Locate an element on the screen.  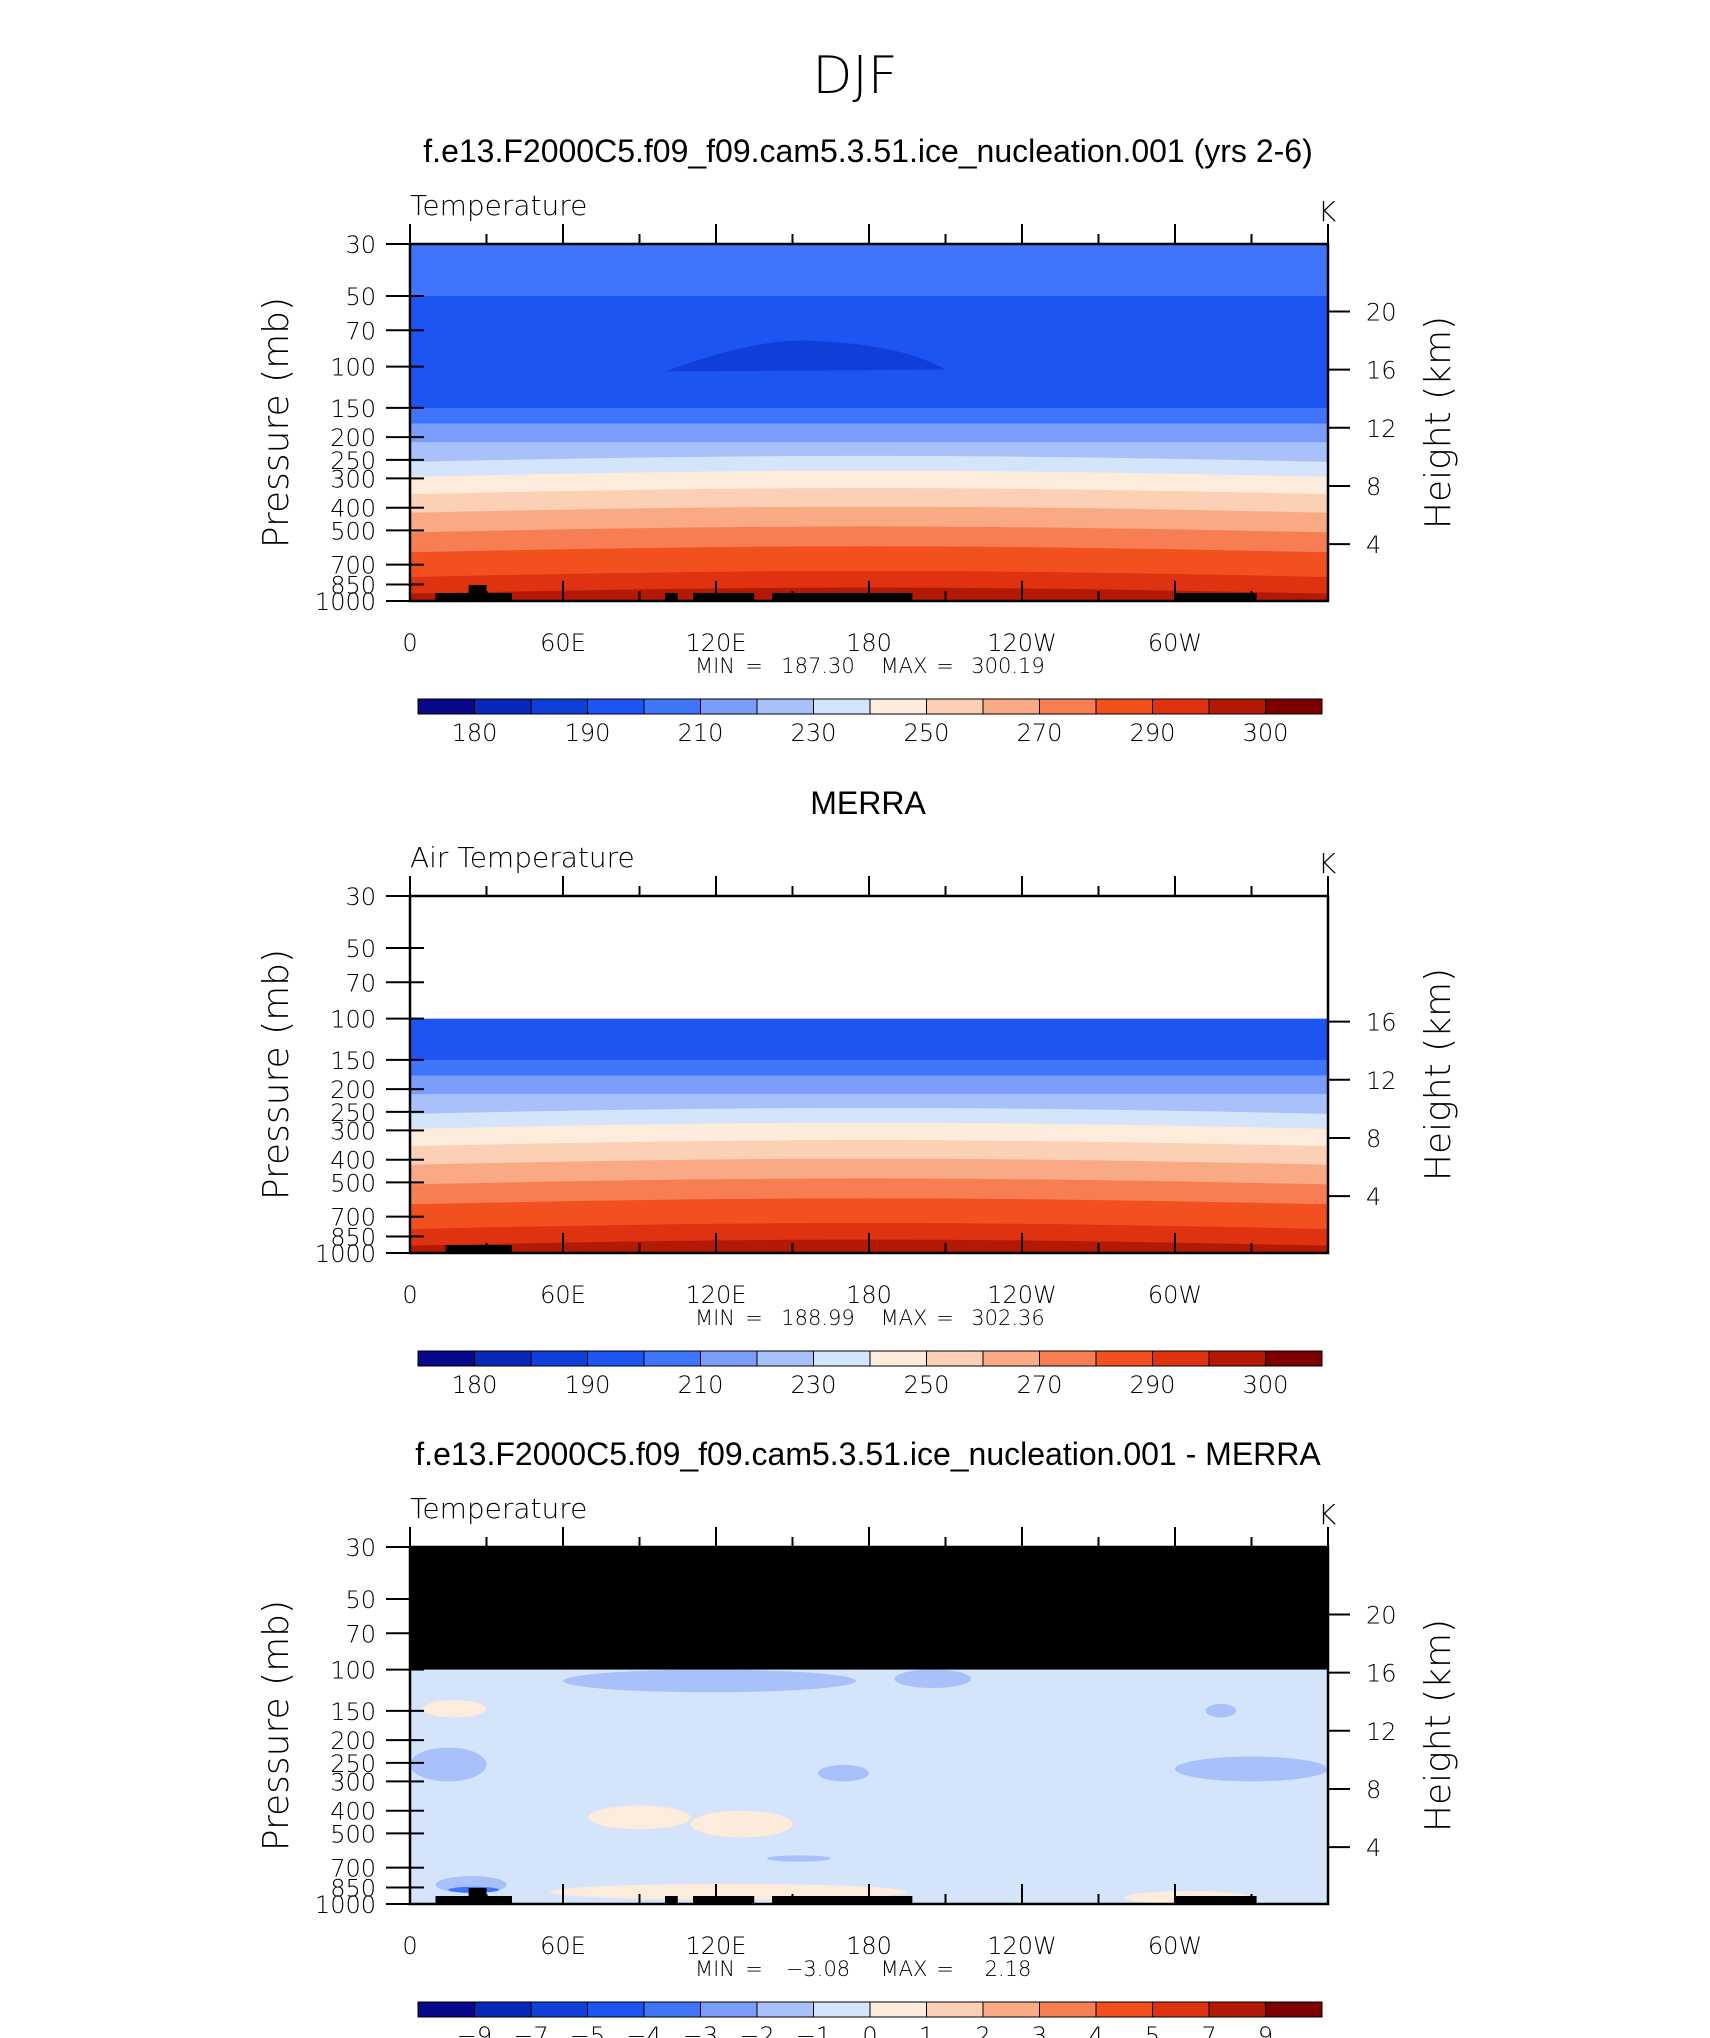
lon-tick-label: 0 is located at coordinates (409, 1295).